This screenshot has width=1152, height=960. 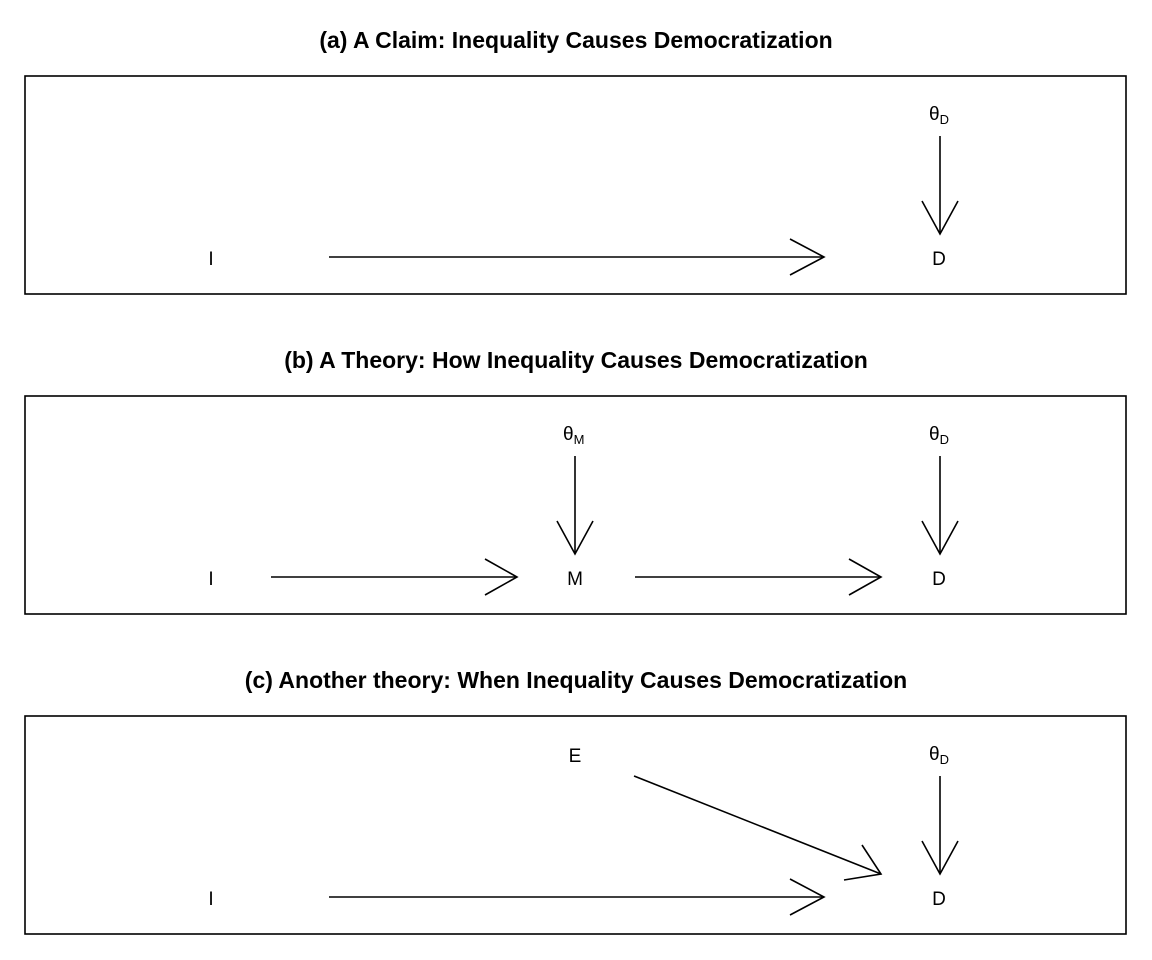 I want to click on panel-b-thetam-subscript: M, so click(x=579, y=439).